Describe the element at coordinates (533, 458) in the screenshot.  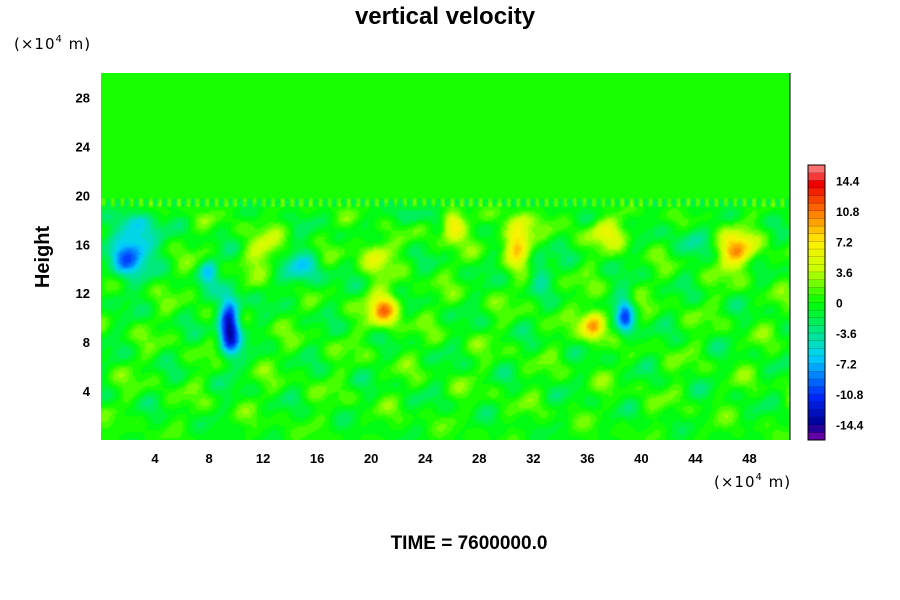
I see `x-tick-label: 32` at that location.